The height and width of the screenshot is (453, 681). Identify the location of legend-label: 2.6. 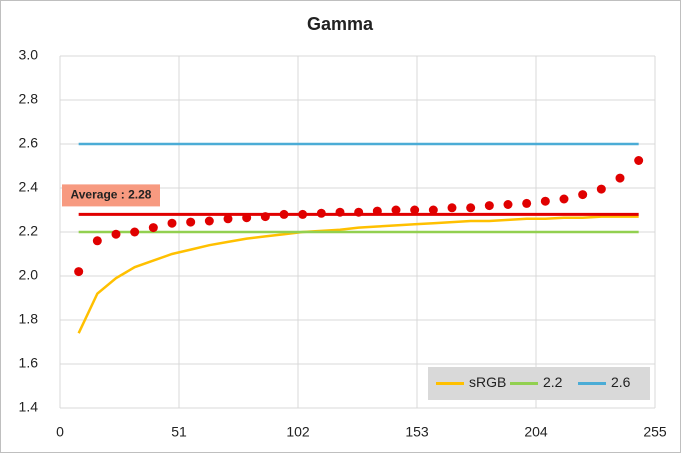
(621, 382).